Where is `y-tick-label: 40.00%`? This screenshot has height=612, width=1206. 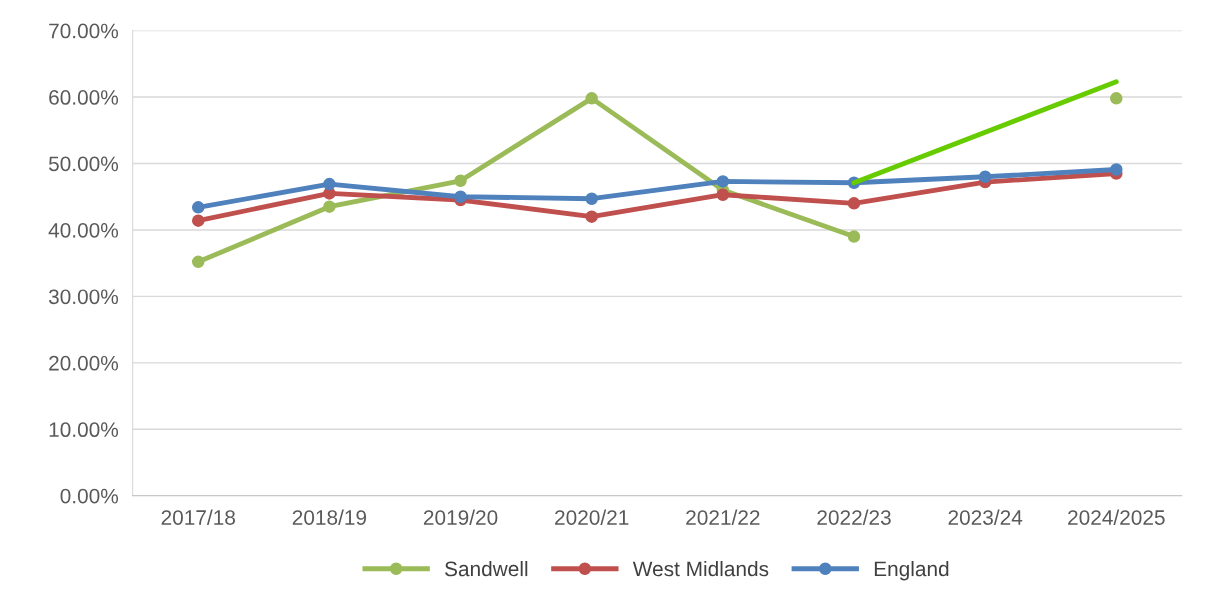 y-tick-label: 40.00% is located at coordinates (83, 230).